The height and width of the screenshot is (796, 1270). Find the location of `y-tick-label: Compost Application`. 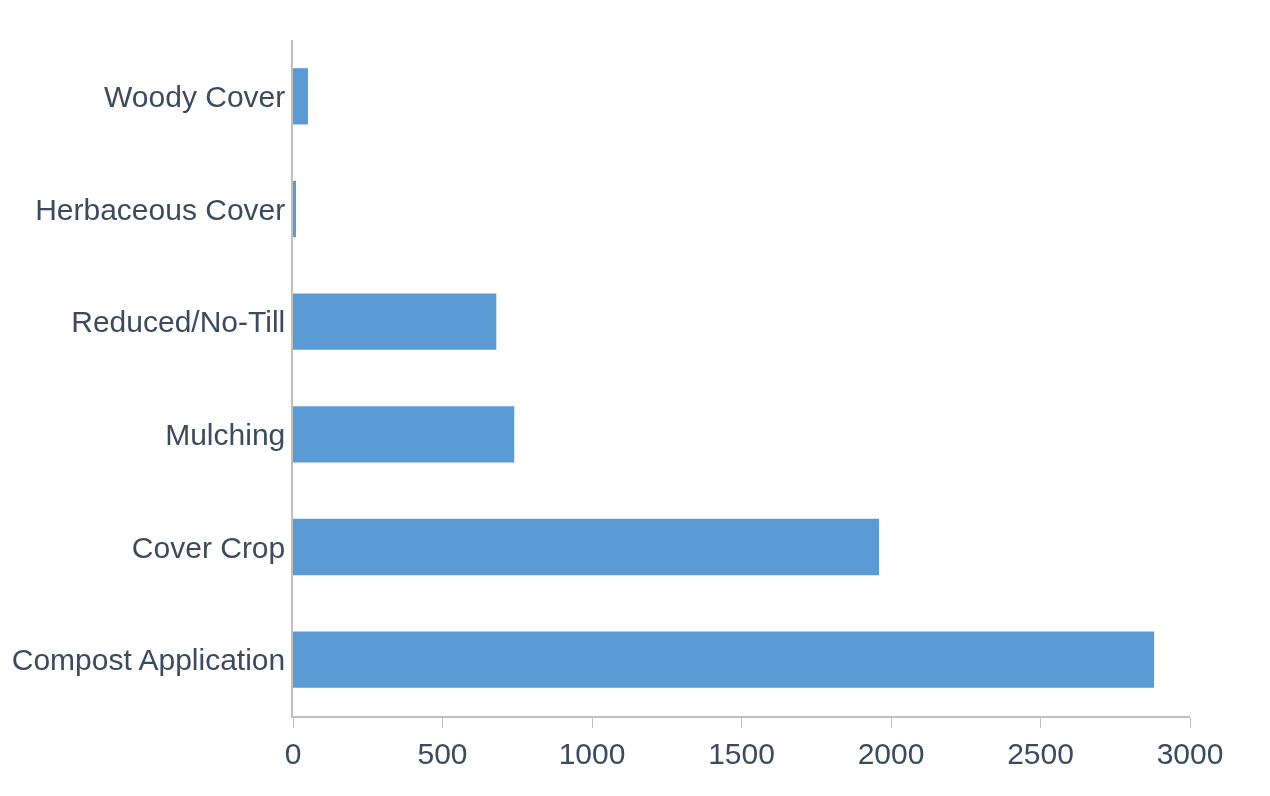

y-tick-label: Compost Application is located at coordinates (148, 660).